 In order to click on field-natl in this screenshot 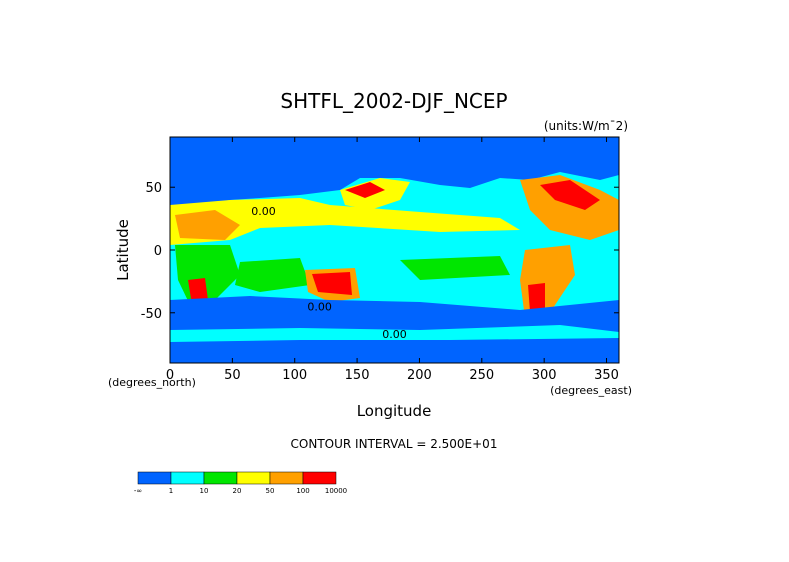, I will do `click(569, 207)`.